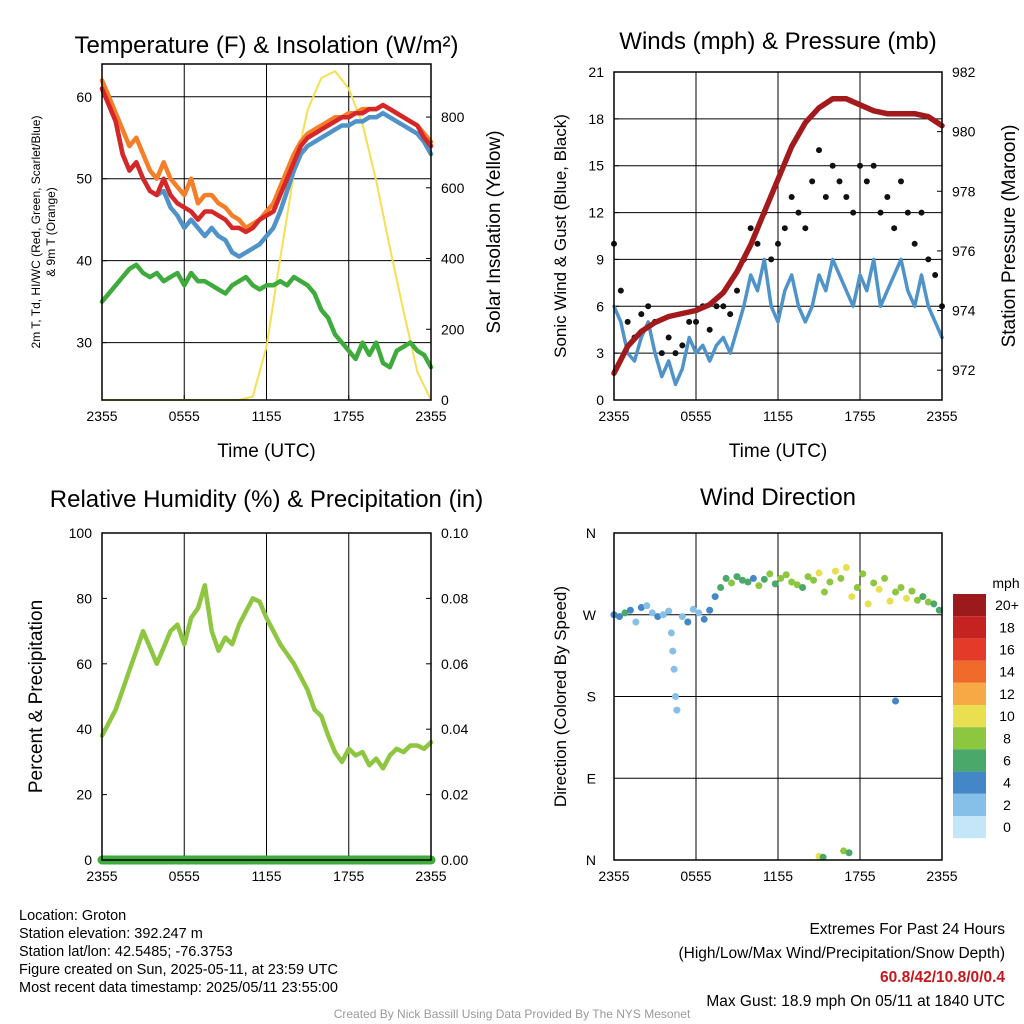 This screenshot has width=1024, height=1024. What do you see at coordinates (778, 236) in the screenshot?
I see `series-line-station-pressure` at bounding box center [778, 236].